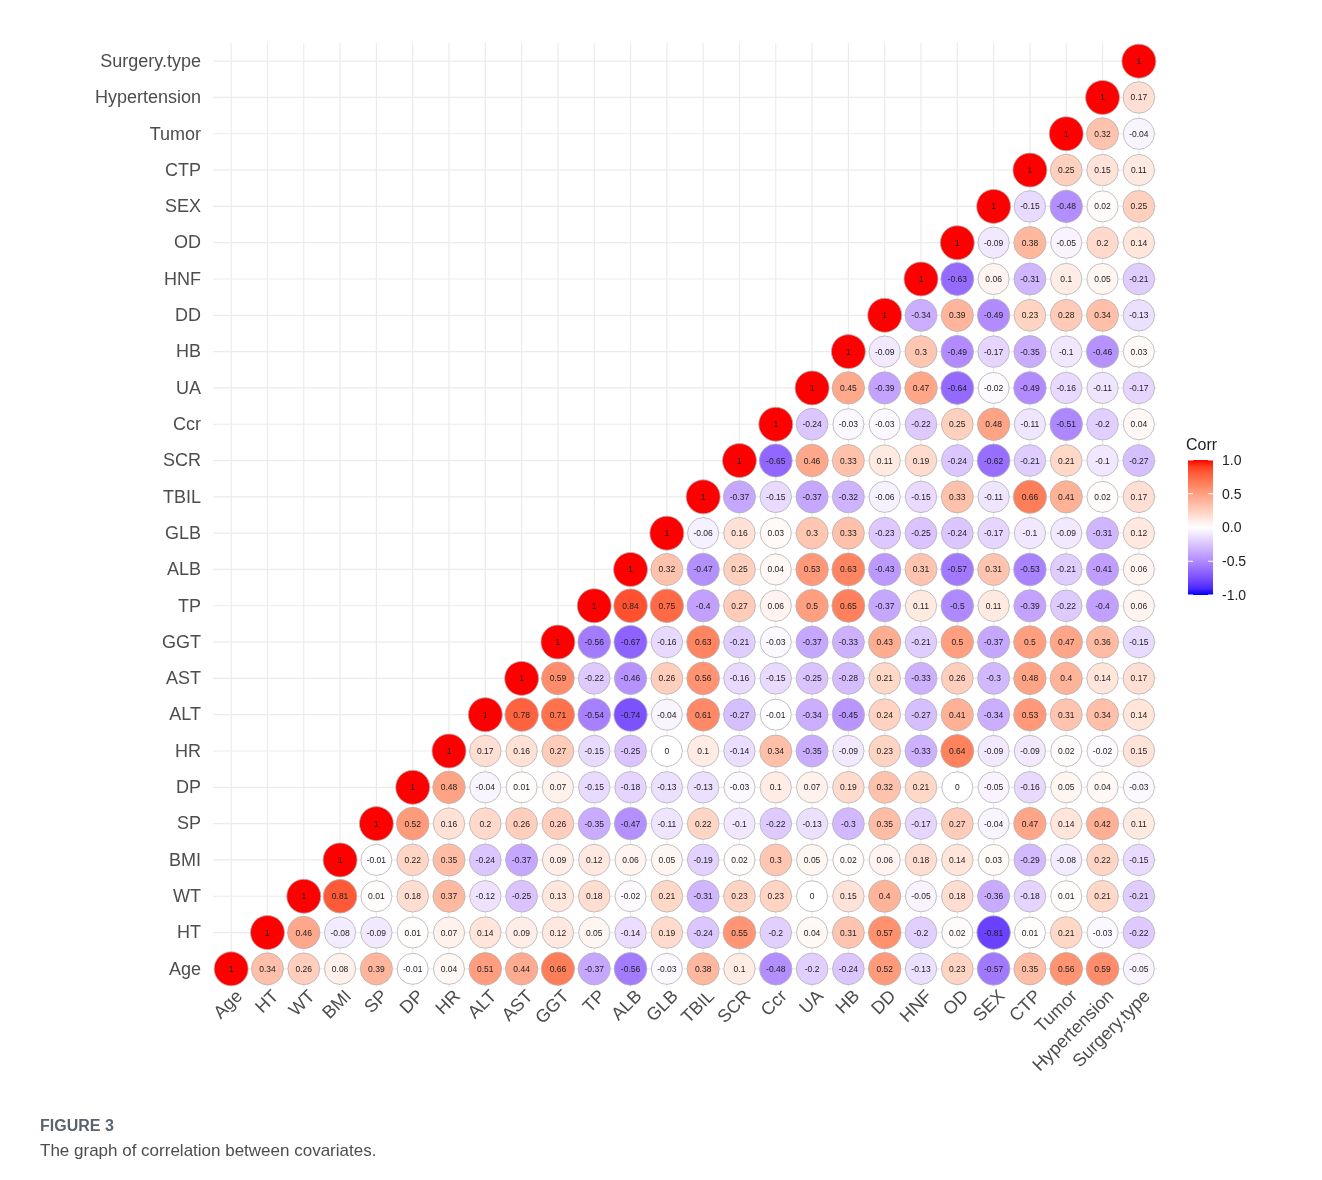  Describe the element at coordinates (993, 315) in the screenshot. I see `data-label: -0.49` at that location.